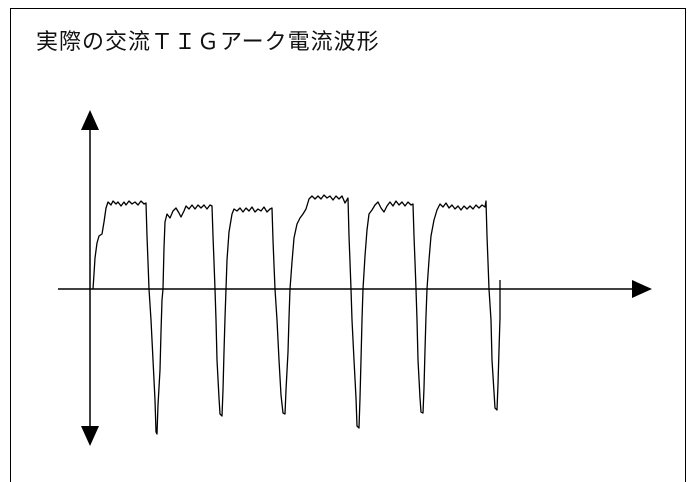  Describe the element at coordinates (90, 436) in the screenshot. I see `vertical-axis-arrow-down` at that location.